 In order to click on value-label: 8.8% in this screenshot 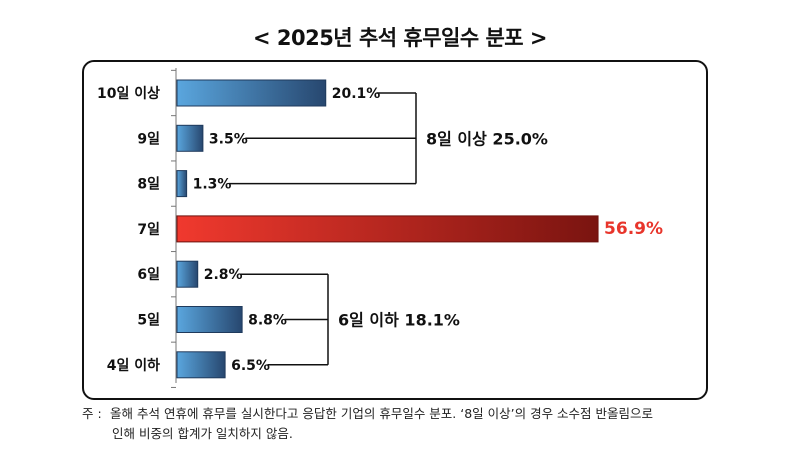, I will do `click(267, 321)`.